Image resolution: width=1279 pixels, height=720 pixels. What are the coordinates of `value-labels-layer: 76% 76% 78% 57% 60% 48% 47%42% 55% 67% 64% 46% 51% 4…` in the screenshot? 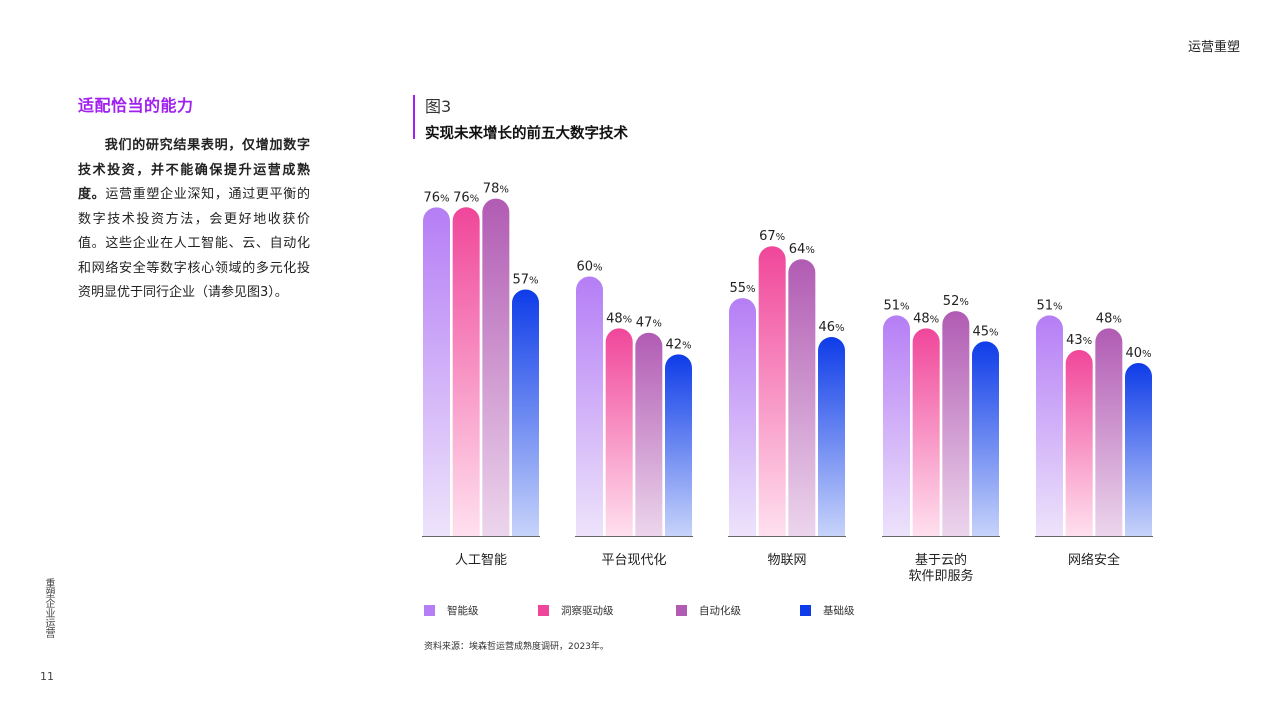 It's located at (787, 271).